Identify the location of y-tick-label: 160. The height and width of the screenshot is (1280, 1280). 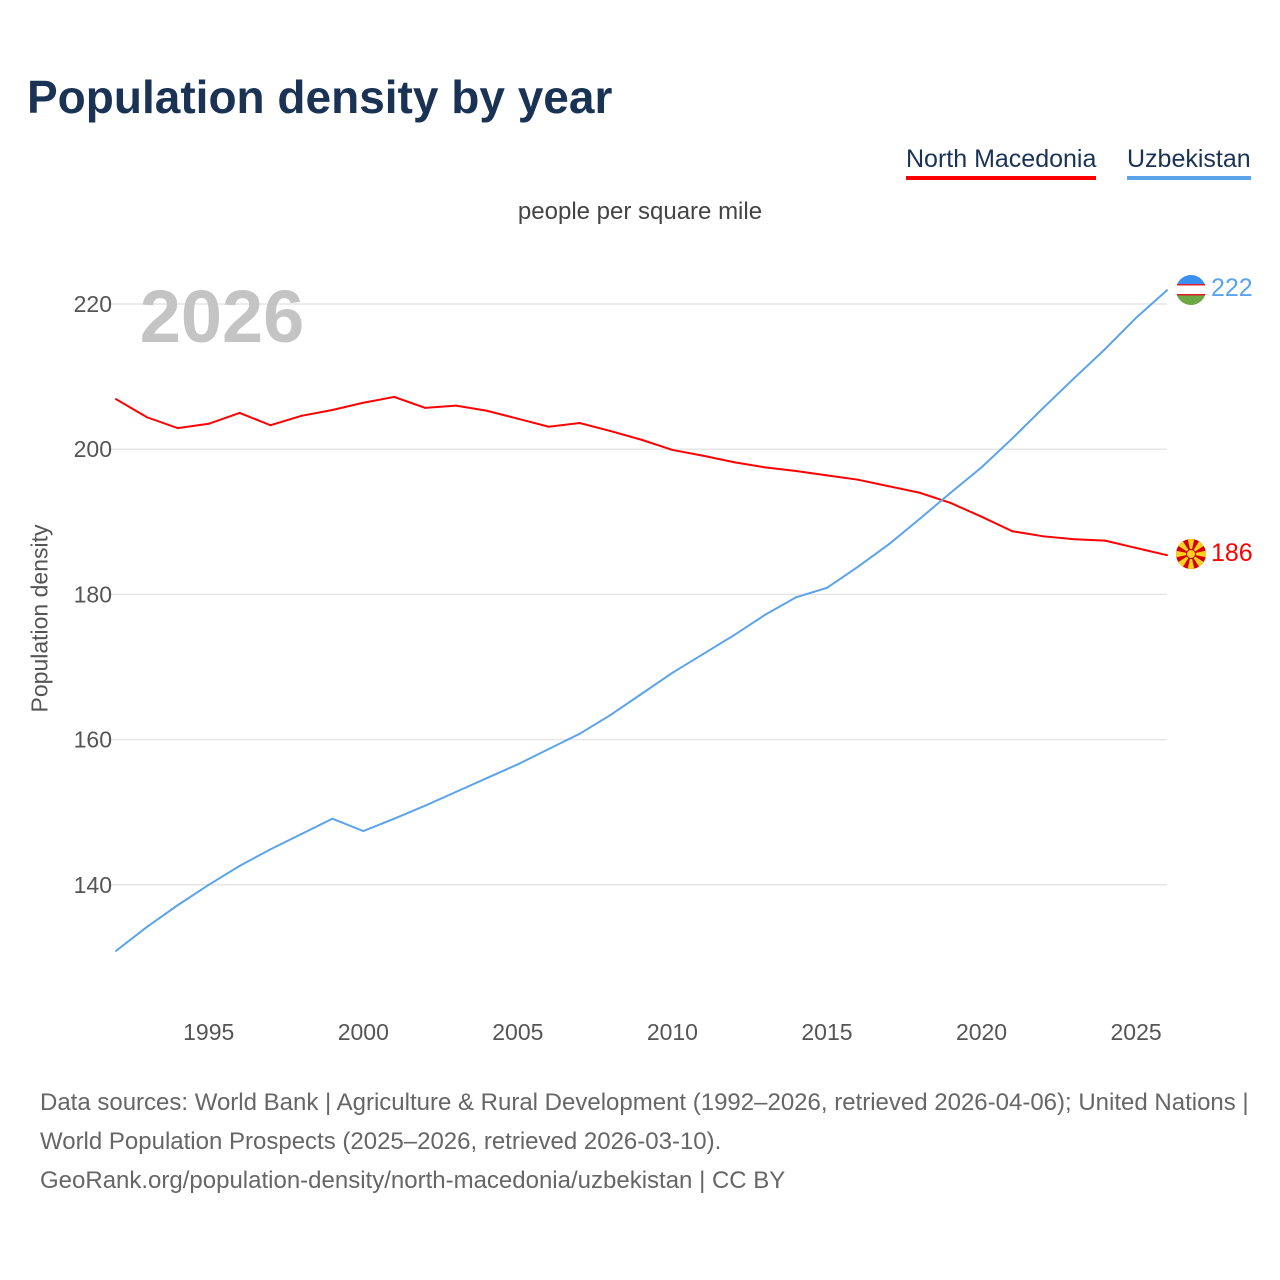
(93, 740).